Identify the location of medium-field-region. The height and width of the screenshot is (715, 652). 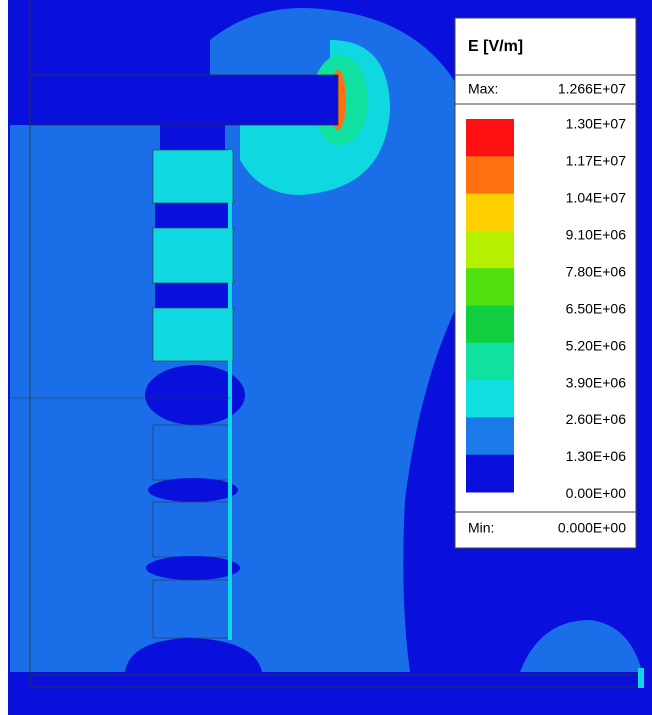
(581, 646).